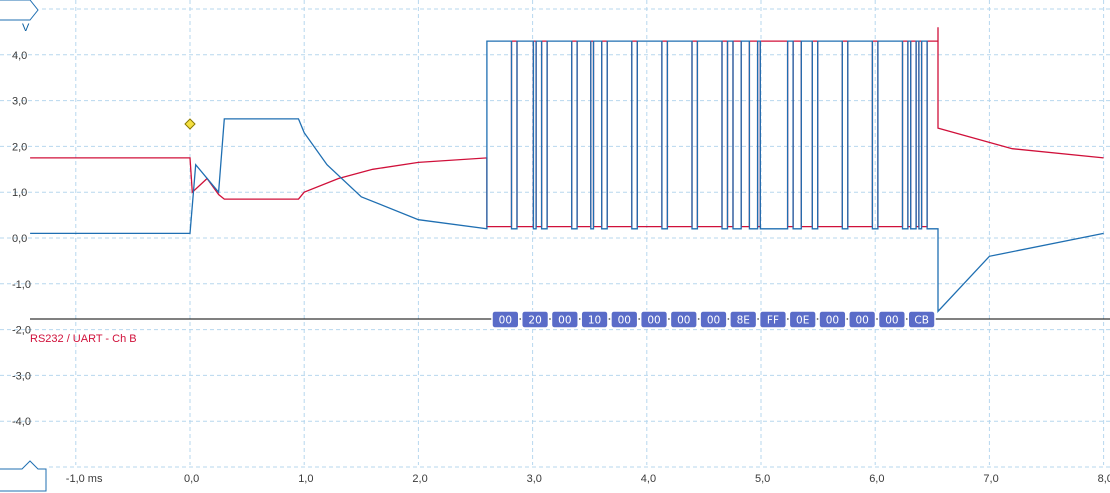  Describe the element at coordinates (21, 331) in the screenshot. I see `y-tick-label: -2,0` at that location.